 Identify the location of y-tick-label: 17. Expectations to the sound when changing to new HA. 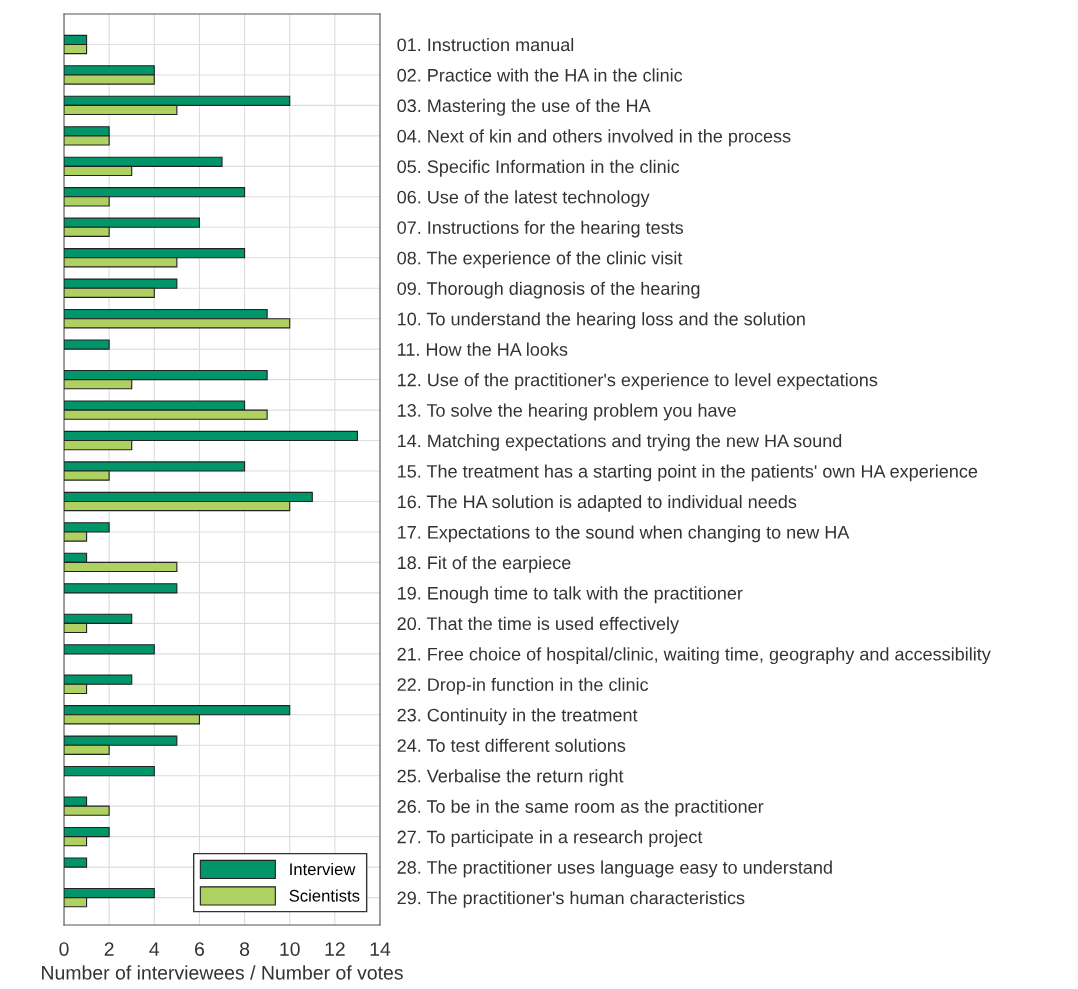
(624, 534).